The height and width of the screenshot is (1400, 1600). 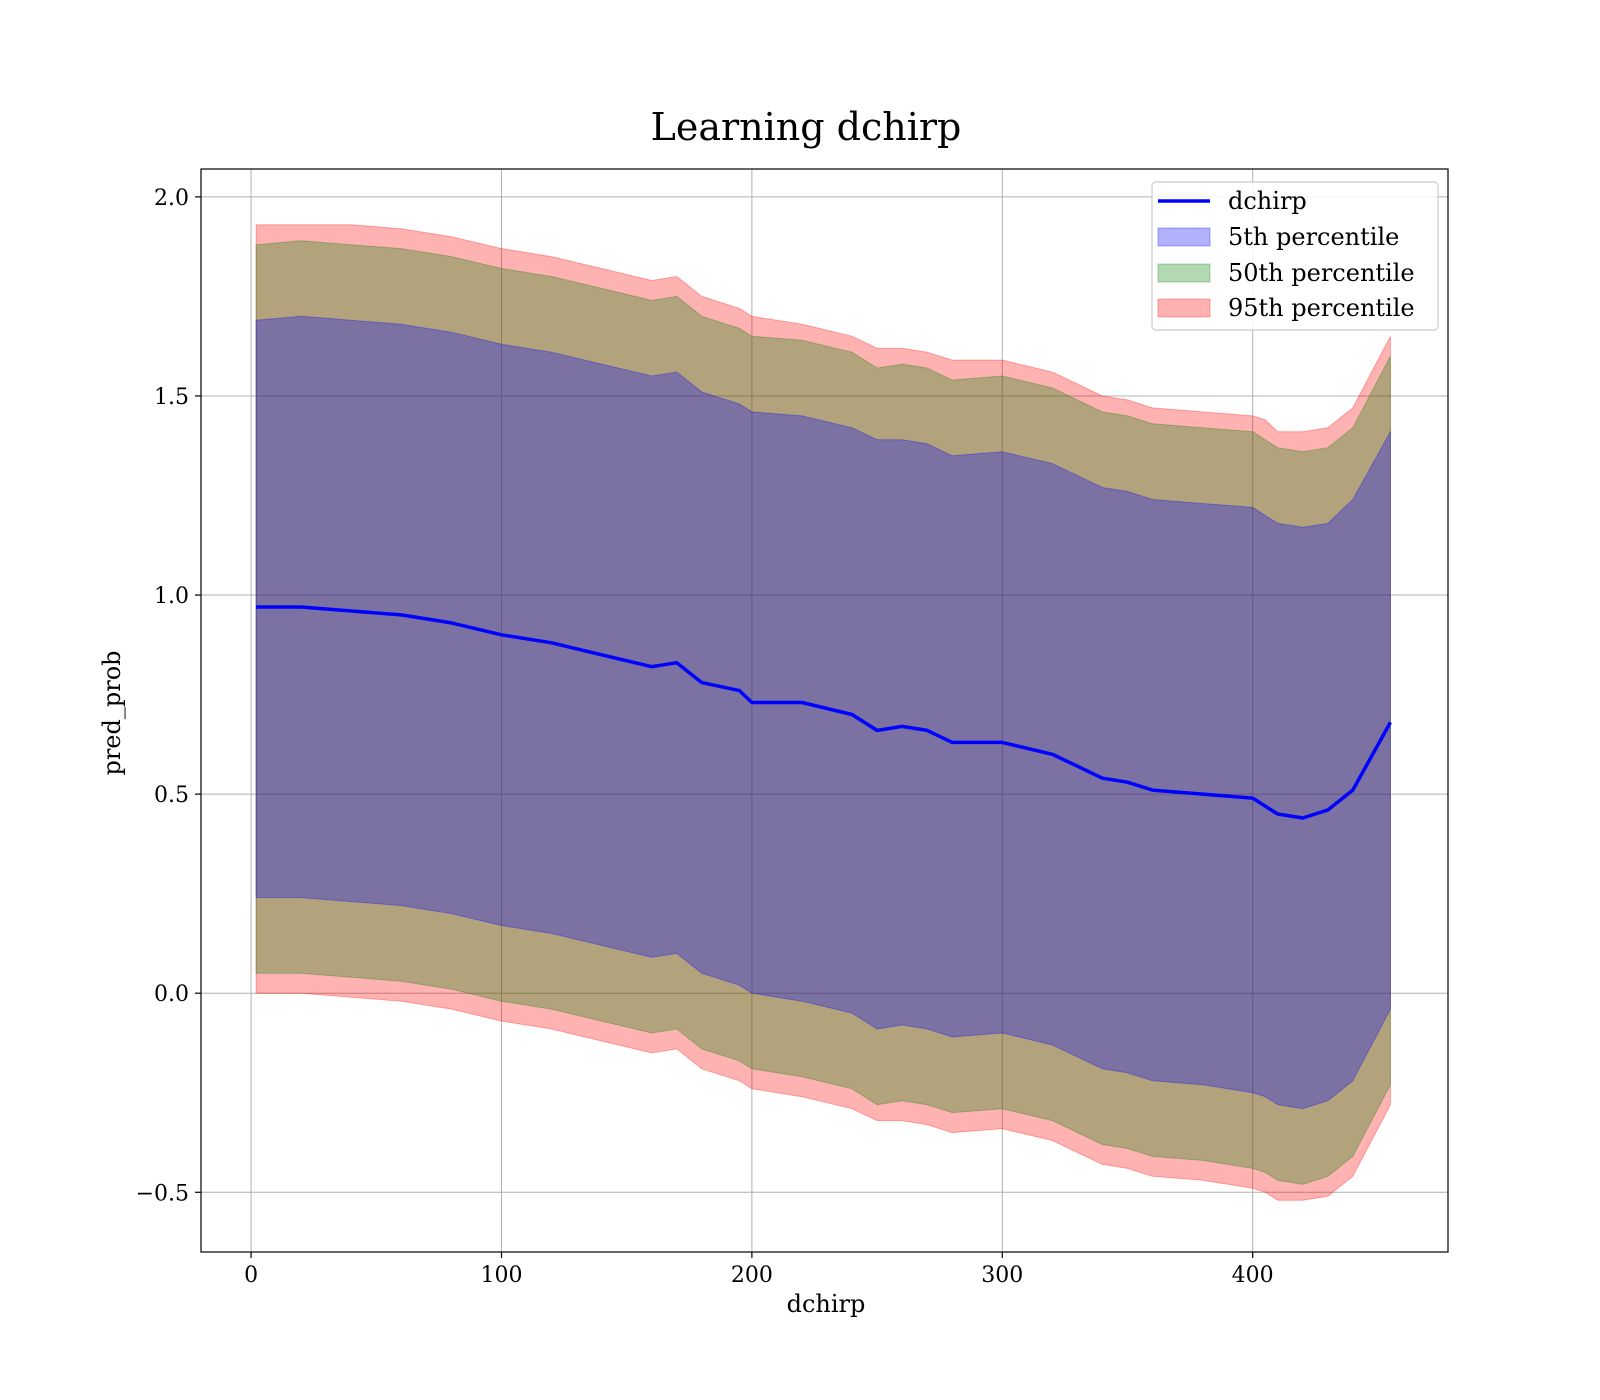 What do you see at coordinates (1313, 237) in the screenshot?
I see `legend-label-5th-percentile: 5th percentile` at bounding box center [1313, 237].